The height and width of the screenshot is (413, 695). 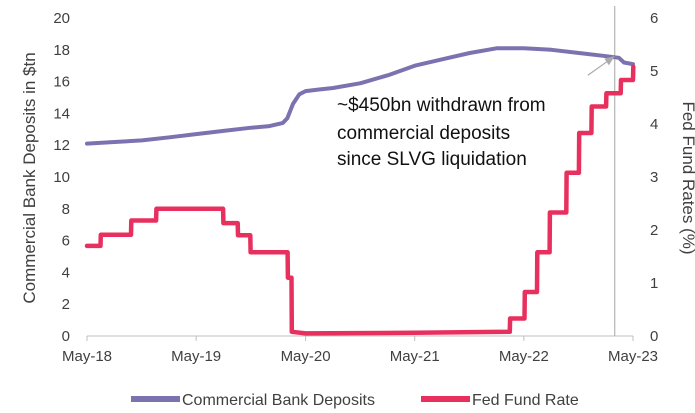 I want to click on y-left-tick-label: 16, so click(x=61, y=82).